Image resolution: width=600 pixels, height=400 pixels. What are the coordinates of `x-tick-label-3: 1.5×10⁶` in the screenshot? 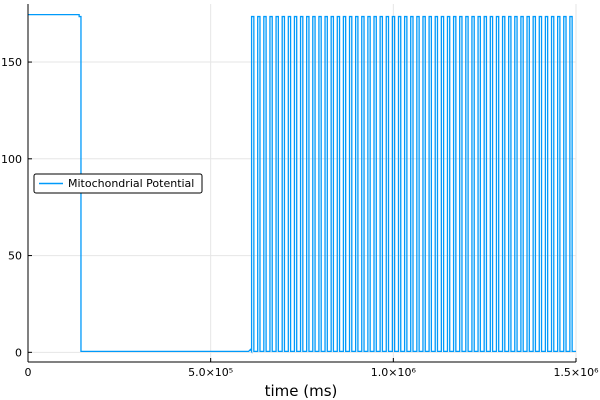 It's located at (576, 372).